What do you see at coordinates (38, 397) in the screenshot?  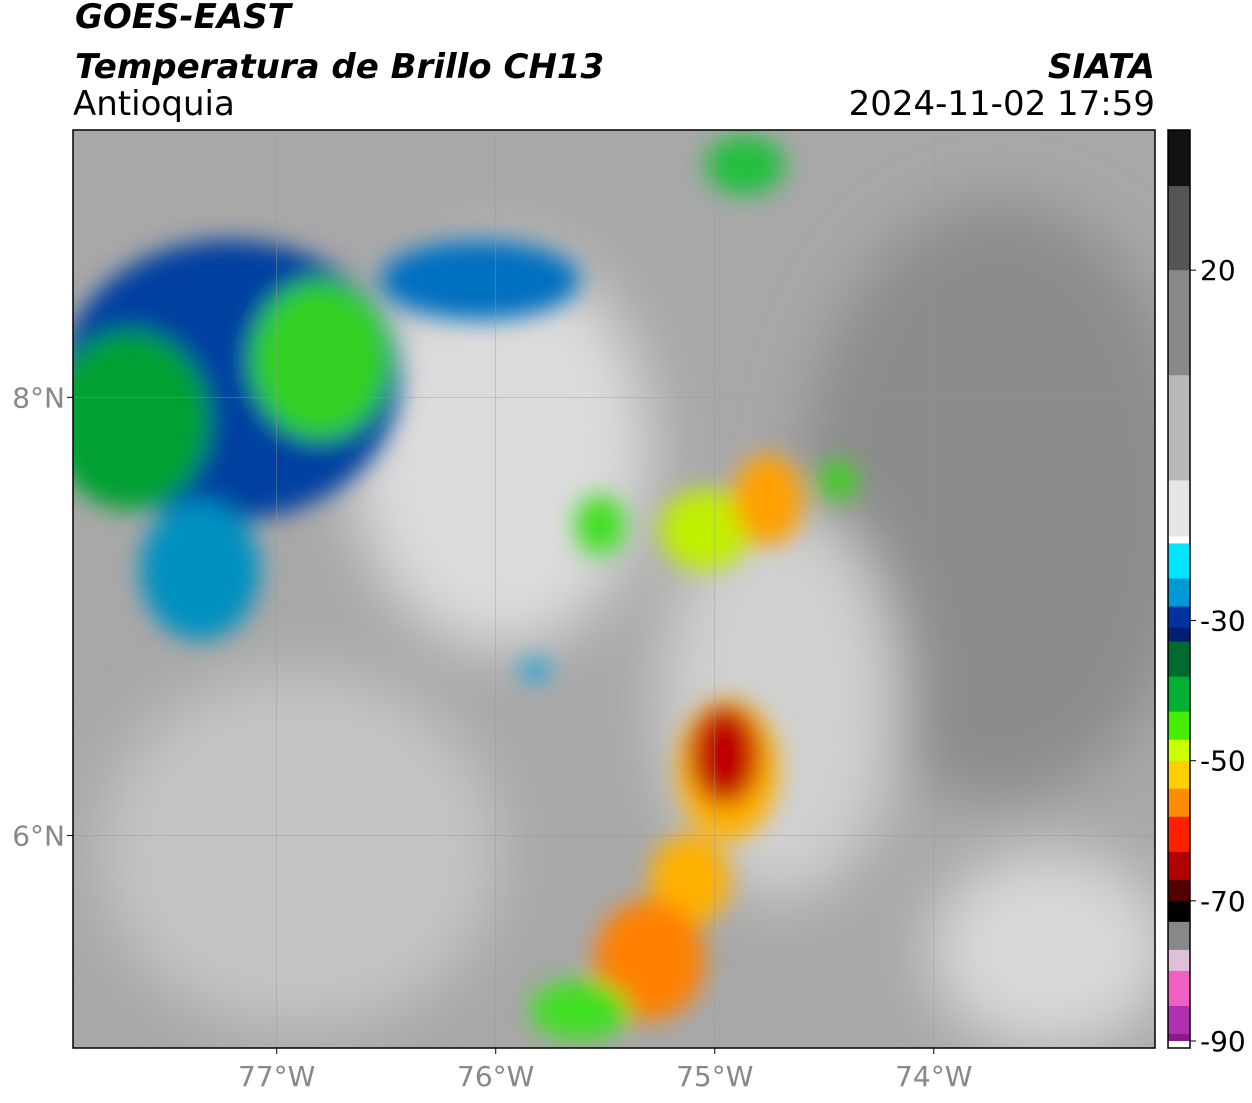 I see `y-tick-label: 8°N` at bounding box center [38, 397].